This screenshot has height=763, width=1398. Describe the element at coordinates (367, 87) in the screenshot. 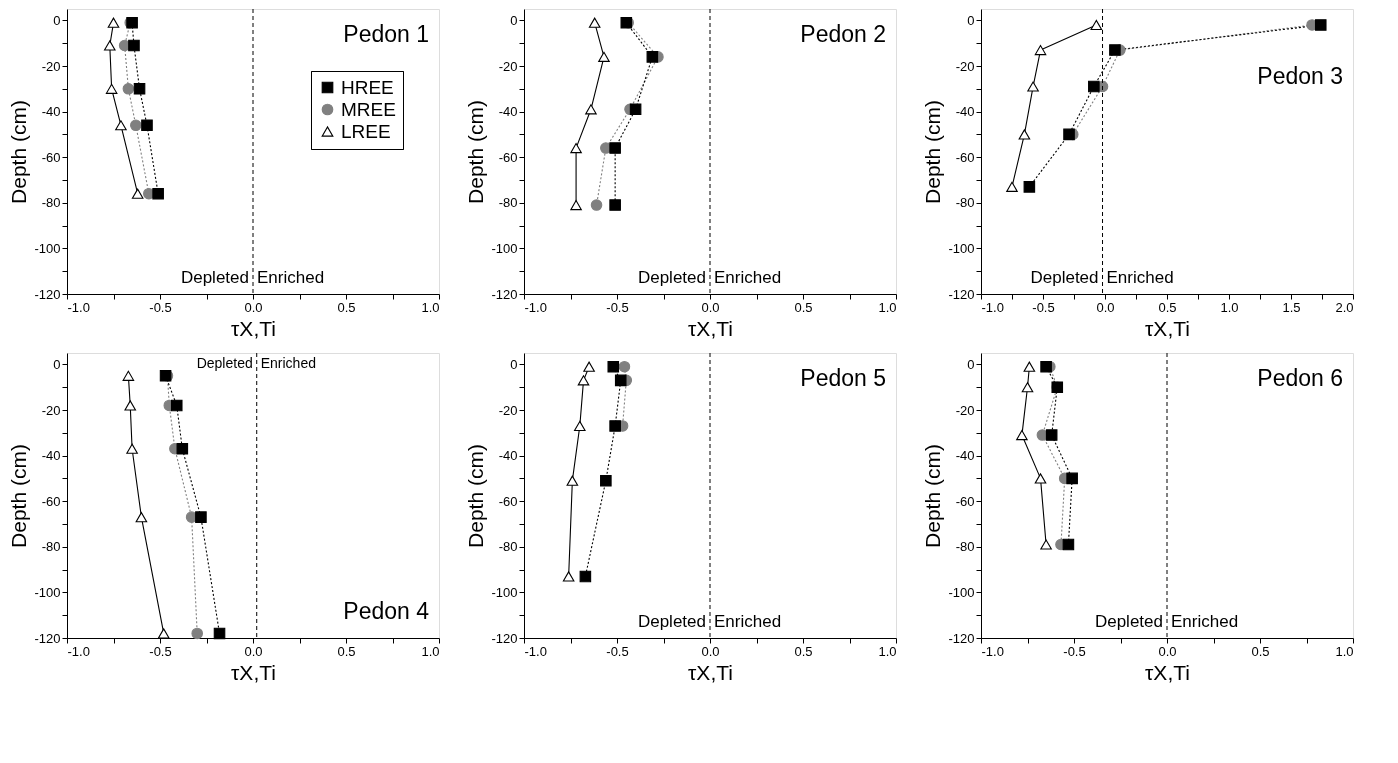

I see `legend-label: HREE` at that location.